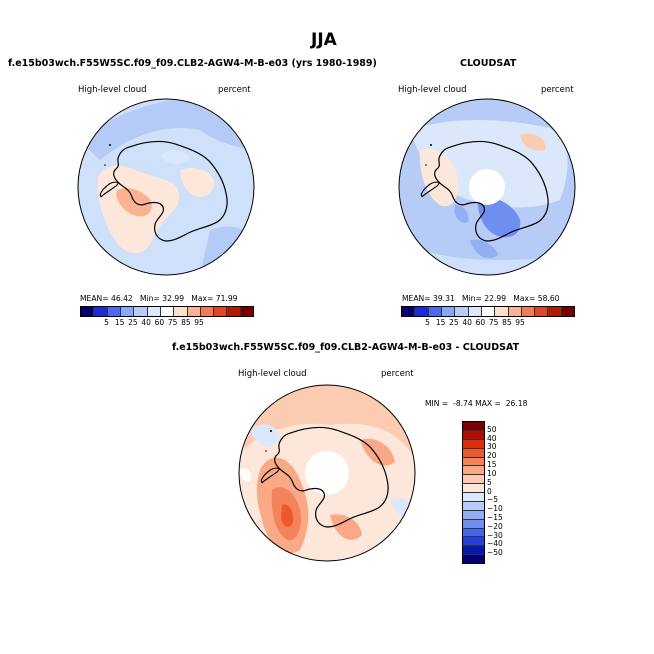  I want to click on season-title: JJA, so click(324, 40).